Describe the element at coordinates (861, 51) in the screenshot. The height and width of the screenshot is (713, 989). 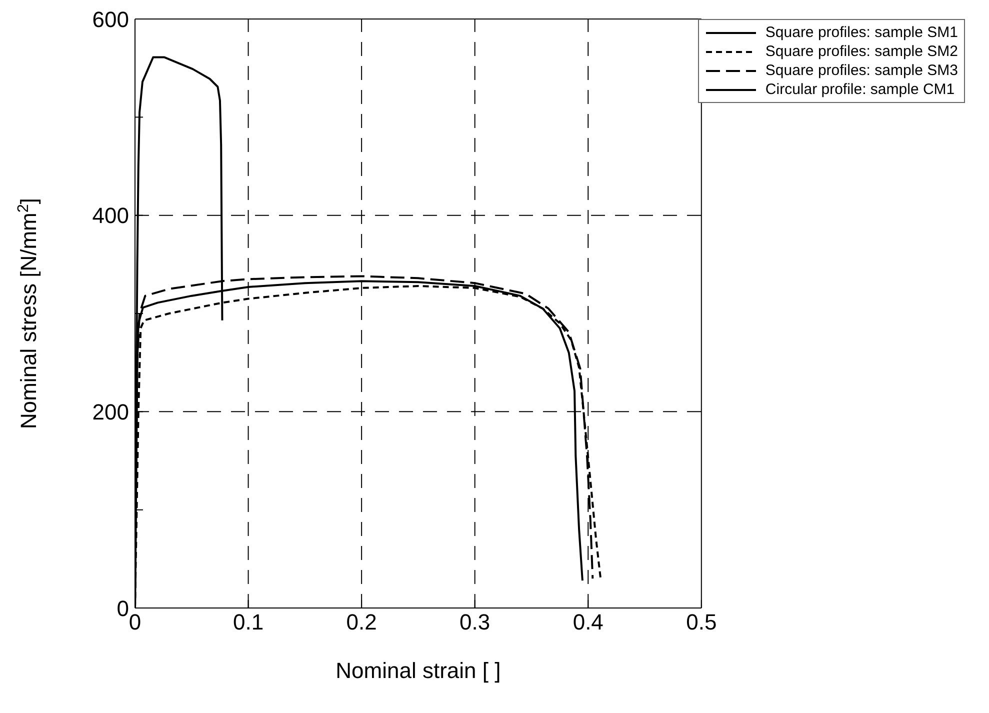
I see `legend-label: Square profiles: sample SM2` at that location.